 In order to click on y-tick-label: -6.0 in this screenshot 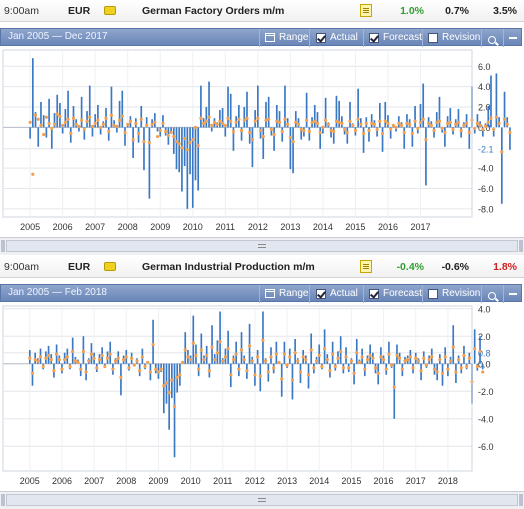, I will do `click(486, 189)`.